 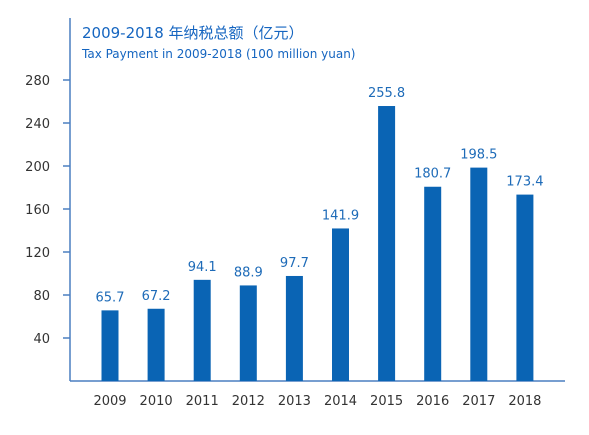 I want to click on x-tick-label: 2009, so click(x=109, y=401).